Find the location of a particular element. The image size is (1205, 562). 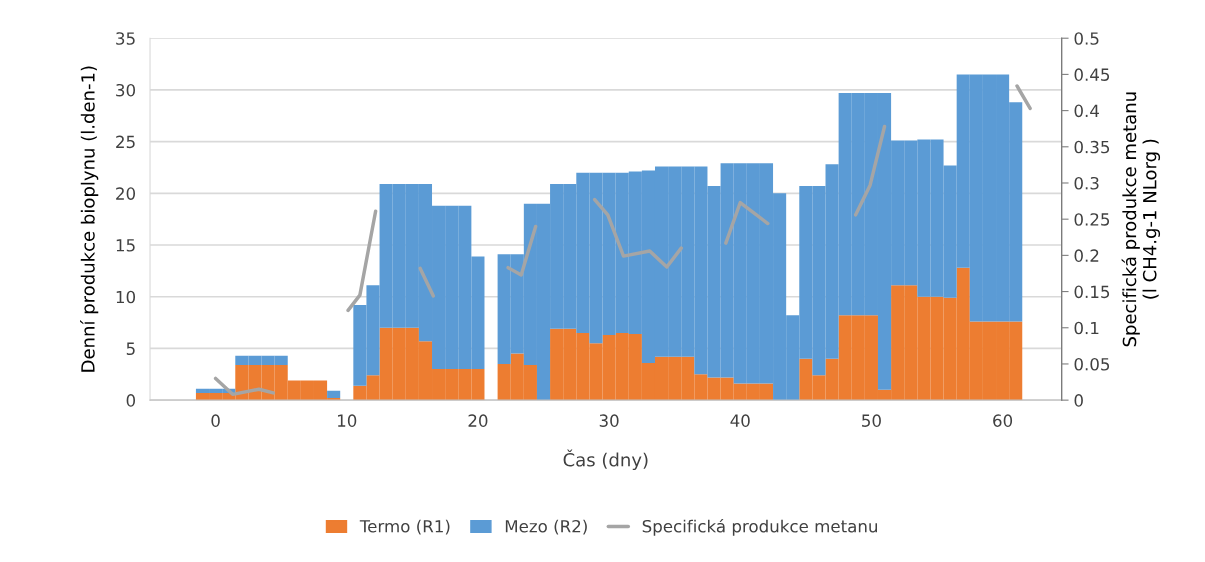

y2-tick-label: 0.45 is located at coordinates (1092, 74).